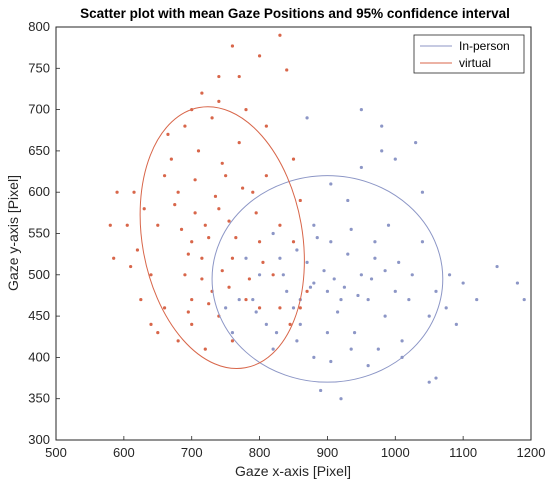 The height and width of the screenshot is (488, 550). Describe the element at coordinates (39, 274) in the screenshot. I see `y-tick-label: 500` at that location.